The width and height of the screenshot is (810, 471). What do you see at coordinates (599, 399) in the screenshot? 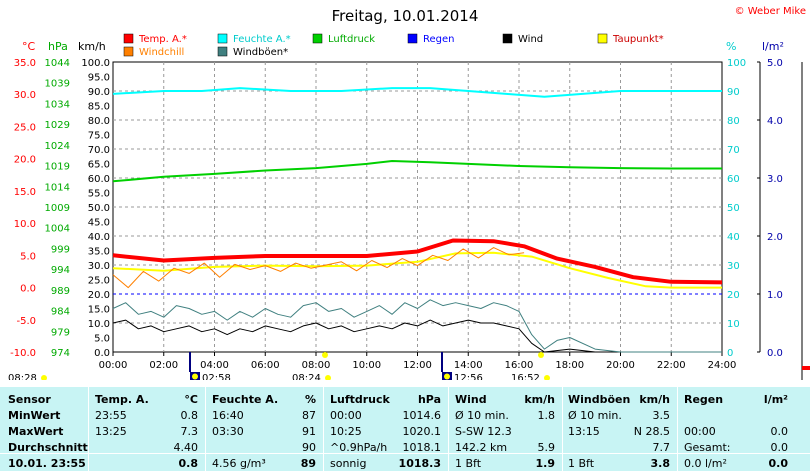
I see `table-header: Windböen` at bounding box center [599, 399].